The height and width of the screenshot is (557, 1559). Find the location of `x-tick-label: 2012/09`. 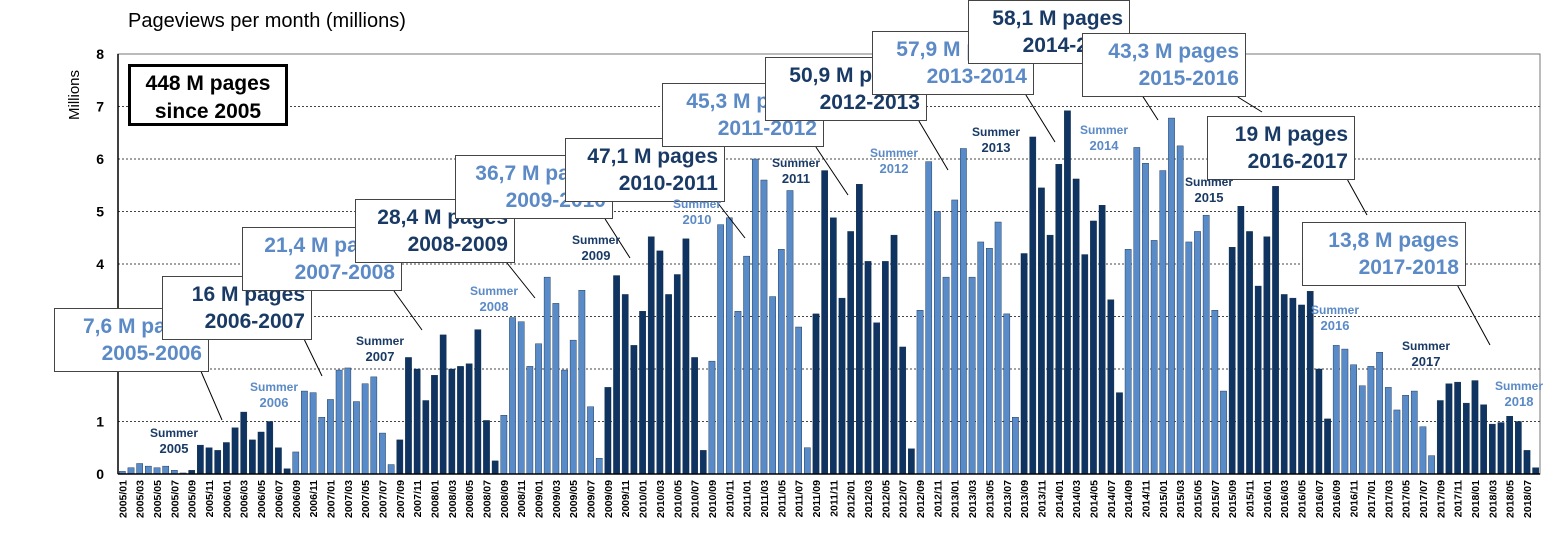

x-tick-label: 2012/09 is located at coordinates (921, 499).